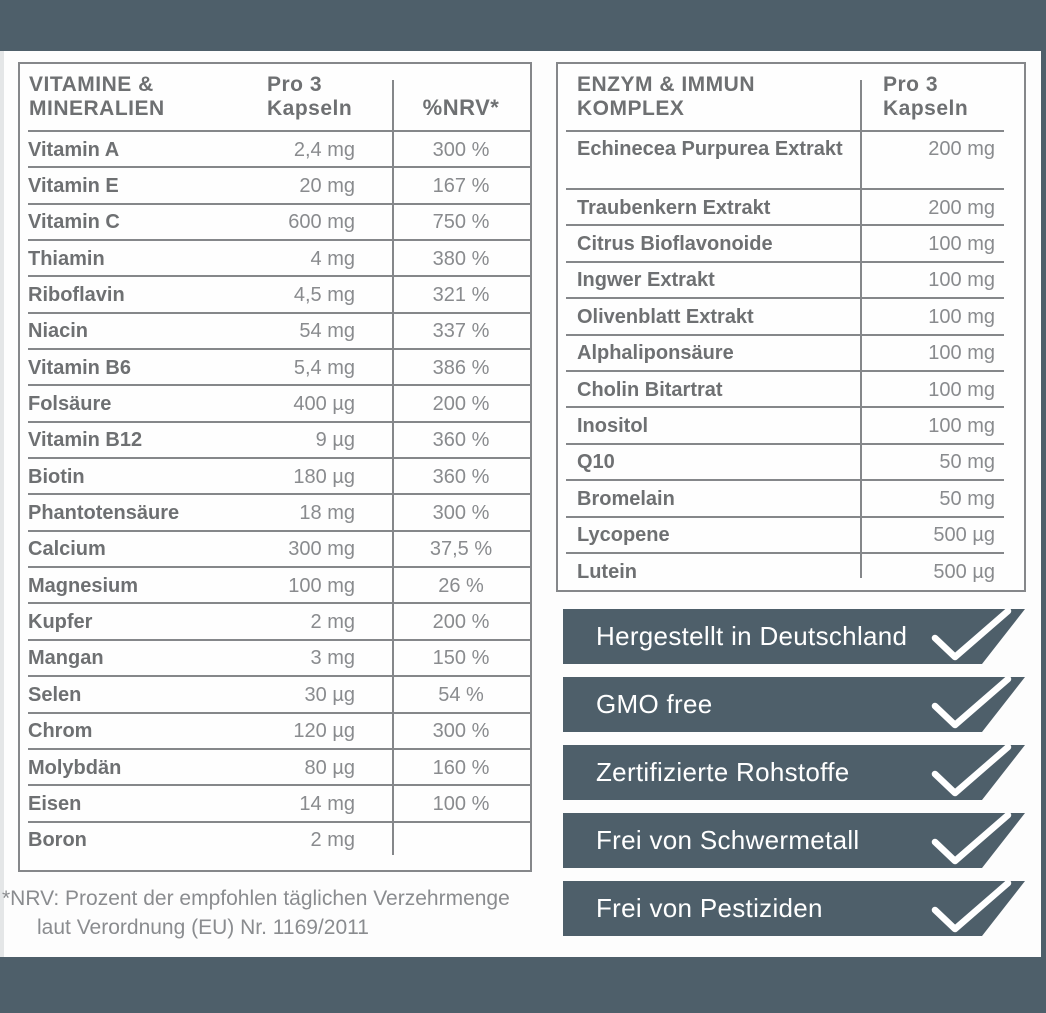  Describe the element at coordinates (461, 585) in the screenshot. I see `row-nrv: 26 %` at that location.